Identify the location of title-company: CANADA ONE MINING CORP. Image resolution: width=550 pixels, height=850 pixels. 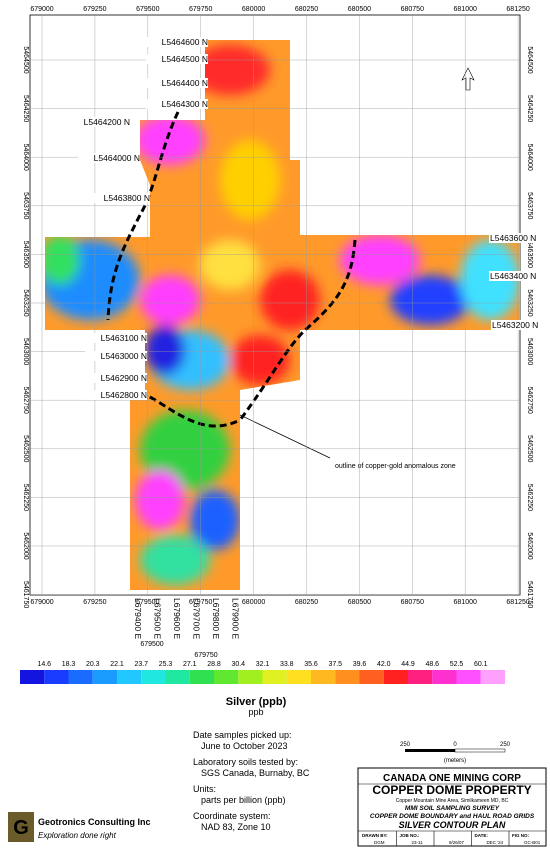
(452, 778).